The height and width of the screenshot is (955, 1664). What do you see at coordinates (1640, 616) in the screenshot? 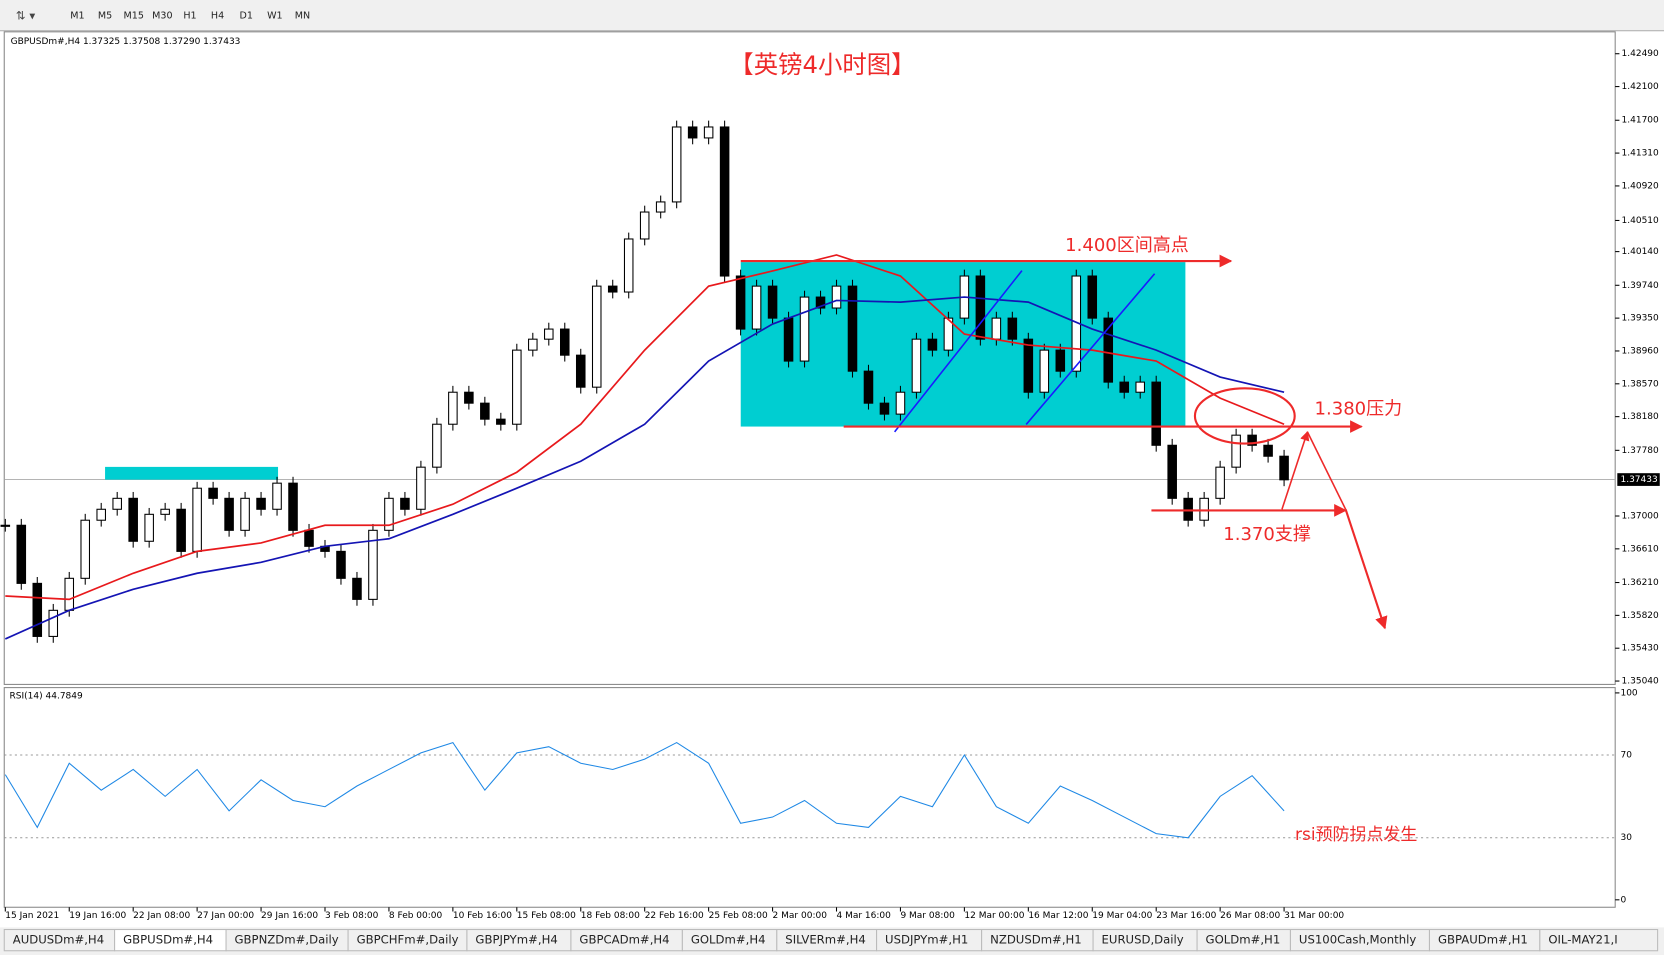
I see `y-tick-label: 1.35820` at bounding box center [1640, 616].